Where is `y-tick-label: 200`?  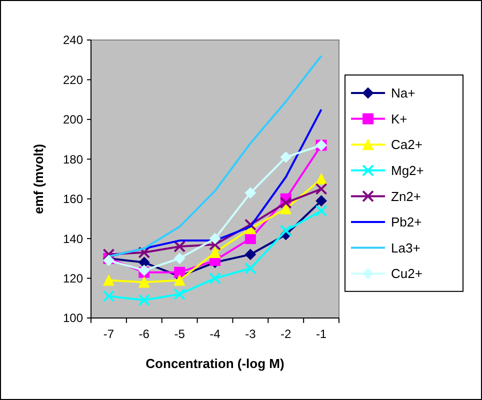 y-tick-label: 200 is located at coordinates (73, 119).